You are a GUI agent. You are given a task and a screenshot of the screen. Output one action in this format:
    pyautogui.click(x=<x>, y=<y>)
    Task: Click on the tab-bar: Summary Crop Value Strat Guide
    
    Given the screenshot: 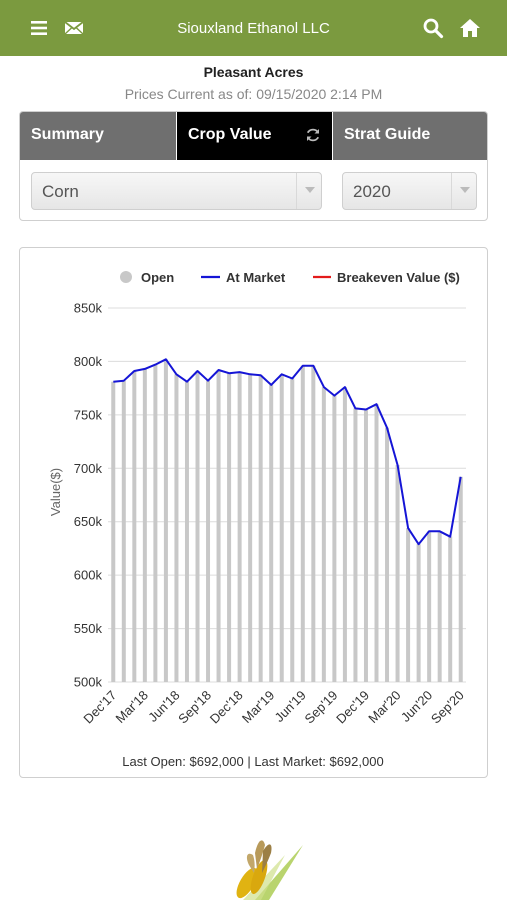 What is the action you would take?
    pyautogui.click(x=253, y=136)
    